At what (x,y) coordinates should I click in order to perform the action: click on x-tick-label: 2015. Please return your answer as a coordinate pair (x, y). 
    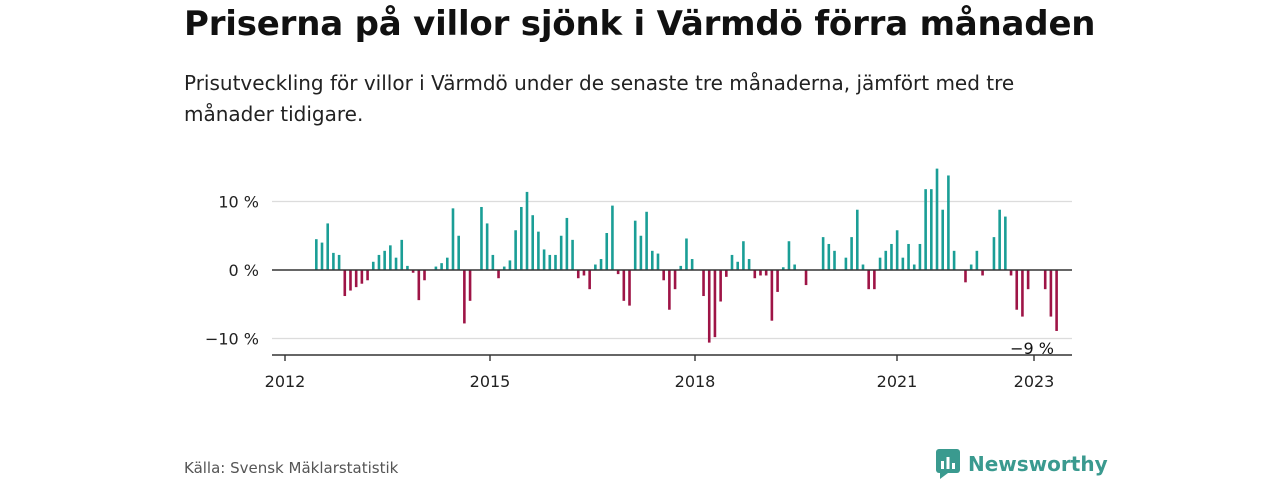
    Looking at the image, I should click on (490, 381).